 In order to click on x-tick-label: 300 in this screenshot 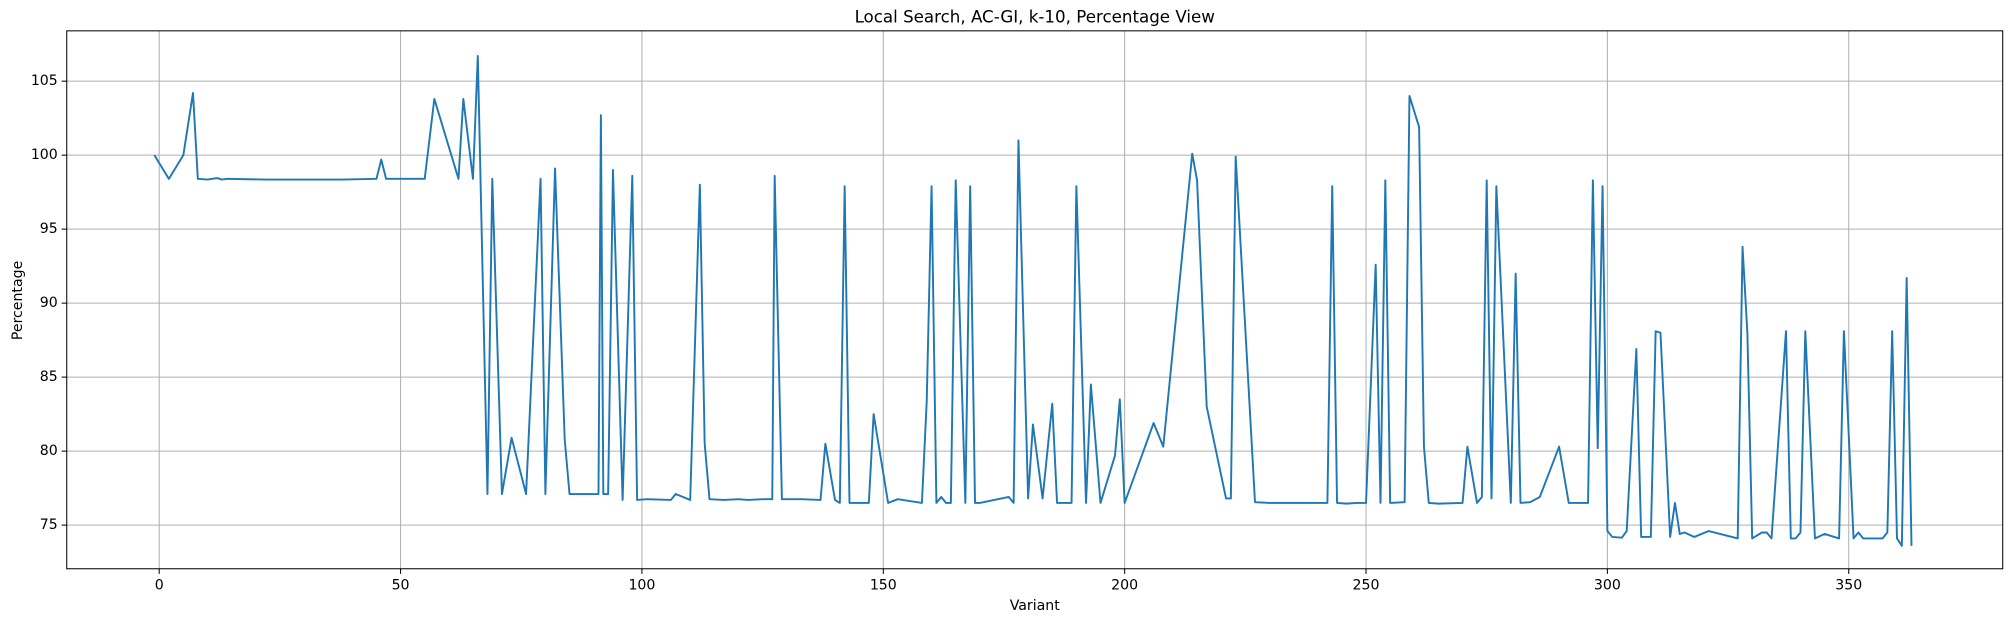, I will do `click(1607, 585)`.